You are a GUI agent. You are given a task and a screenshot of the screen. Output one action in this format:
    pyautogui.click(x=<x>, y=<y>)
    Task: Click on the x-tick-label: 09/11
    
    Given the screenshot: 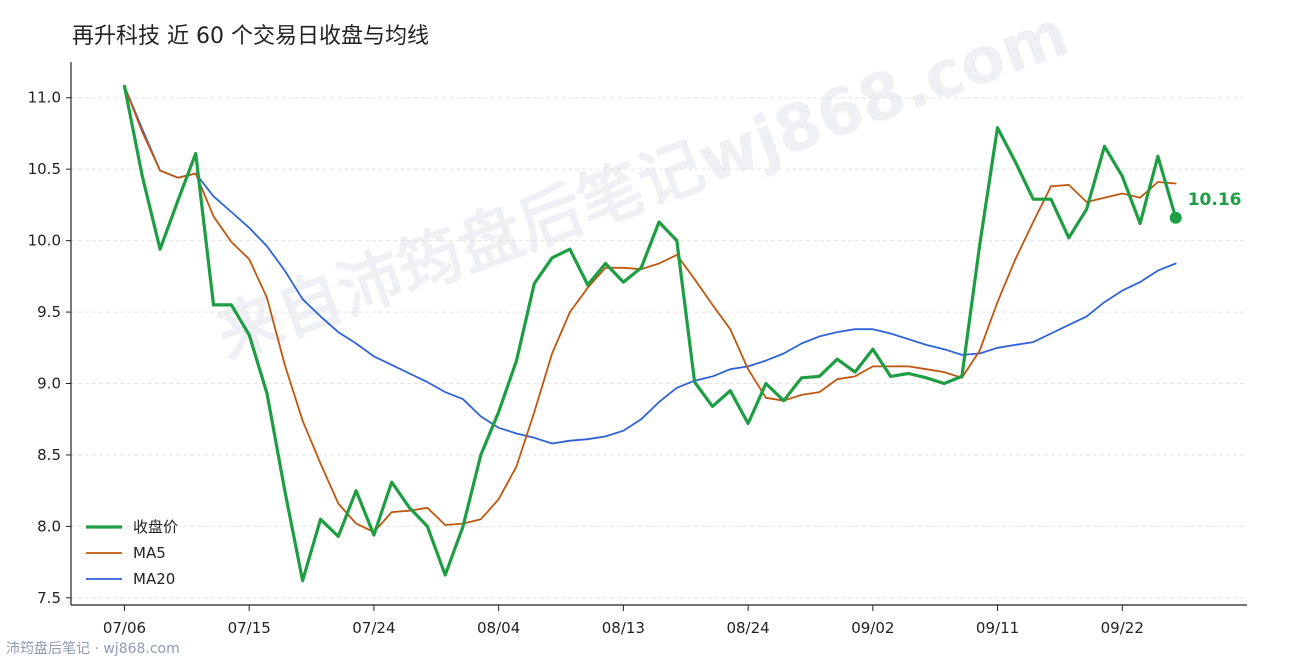 What is the action you would take?
    pyautogui.click(x=997, y=628)
    